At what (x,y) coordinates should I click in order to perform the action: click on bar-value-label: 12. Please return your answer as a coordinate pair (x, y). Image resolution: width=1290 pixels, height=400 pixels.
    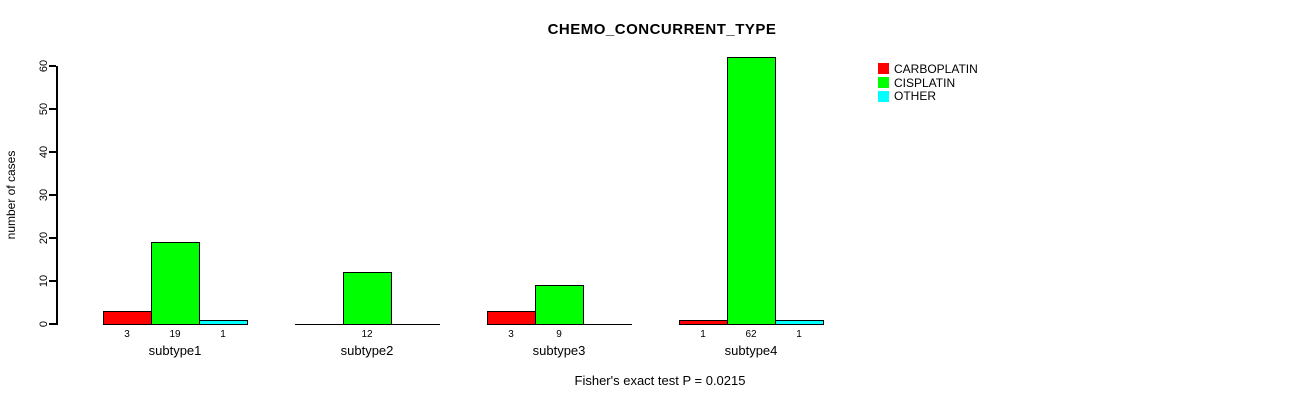
    Looking at the image, I should click on (367, 334).